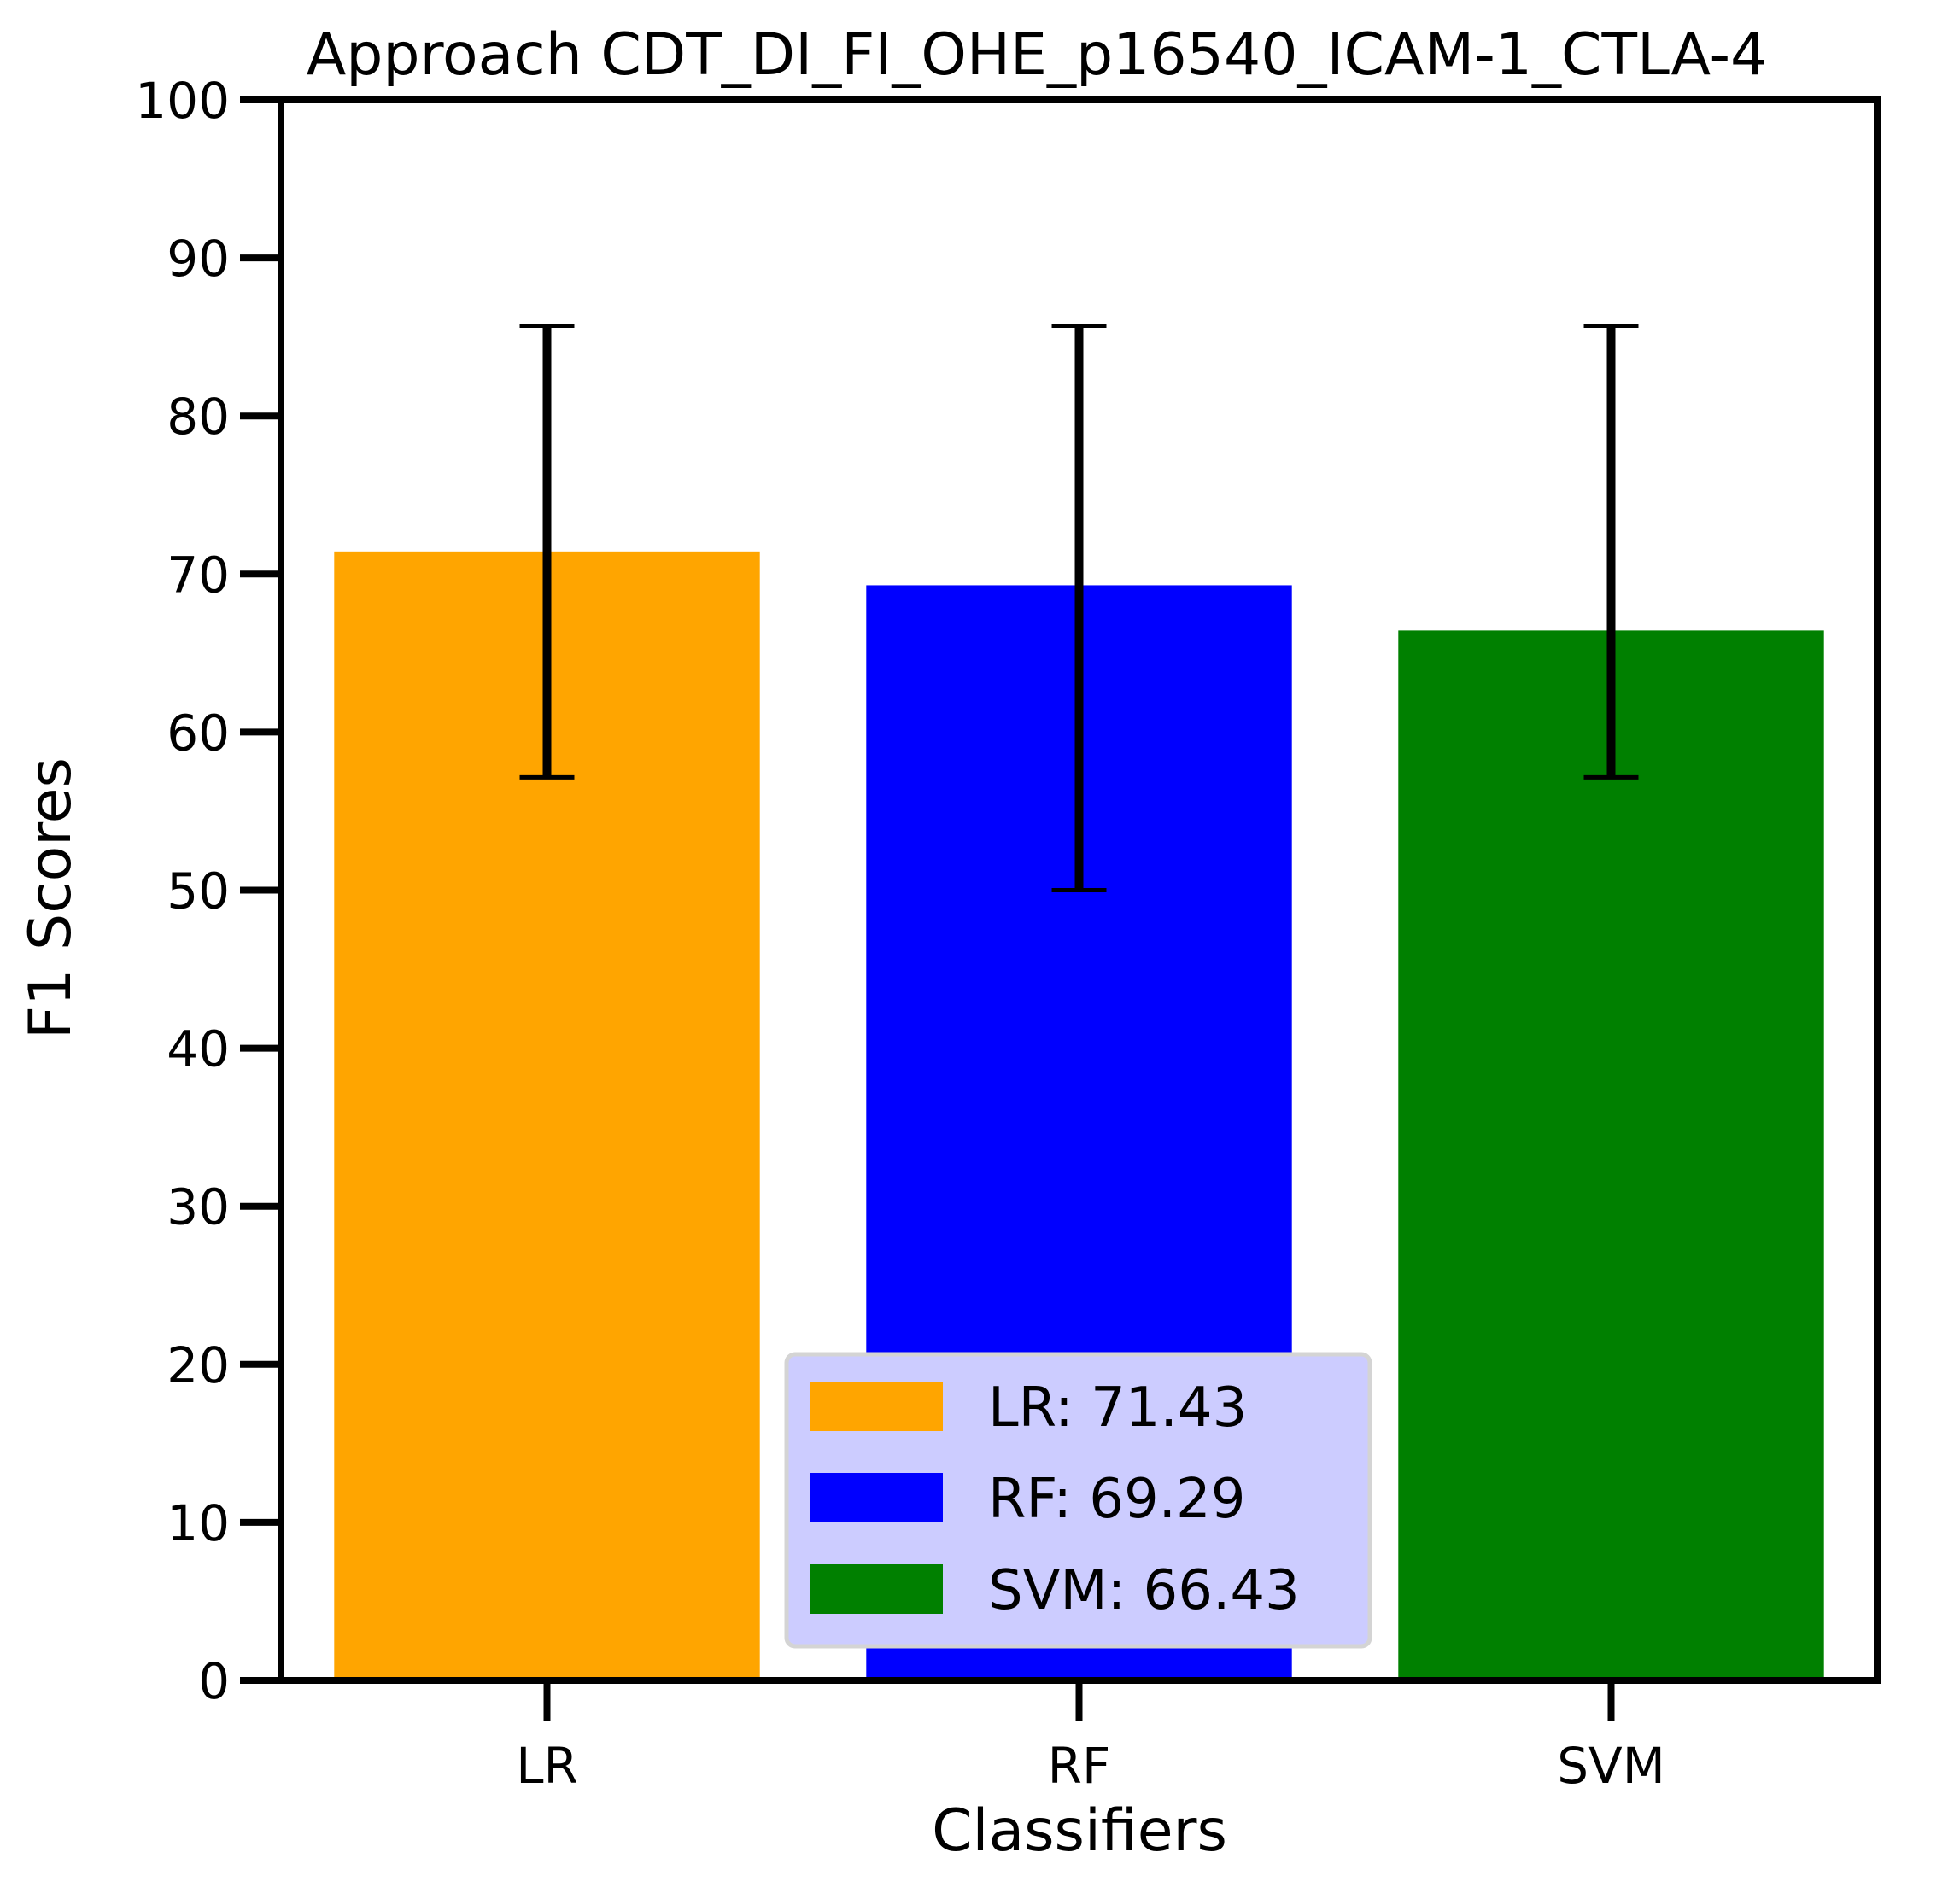 The height and width of the screenshot is (1899, 1960). I want to click on error-bar-lr, so click(547, 552).